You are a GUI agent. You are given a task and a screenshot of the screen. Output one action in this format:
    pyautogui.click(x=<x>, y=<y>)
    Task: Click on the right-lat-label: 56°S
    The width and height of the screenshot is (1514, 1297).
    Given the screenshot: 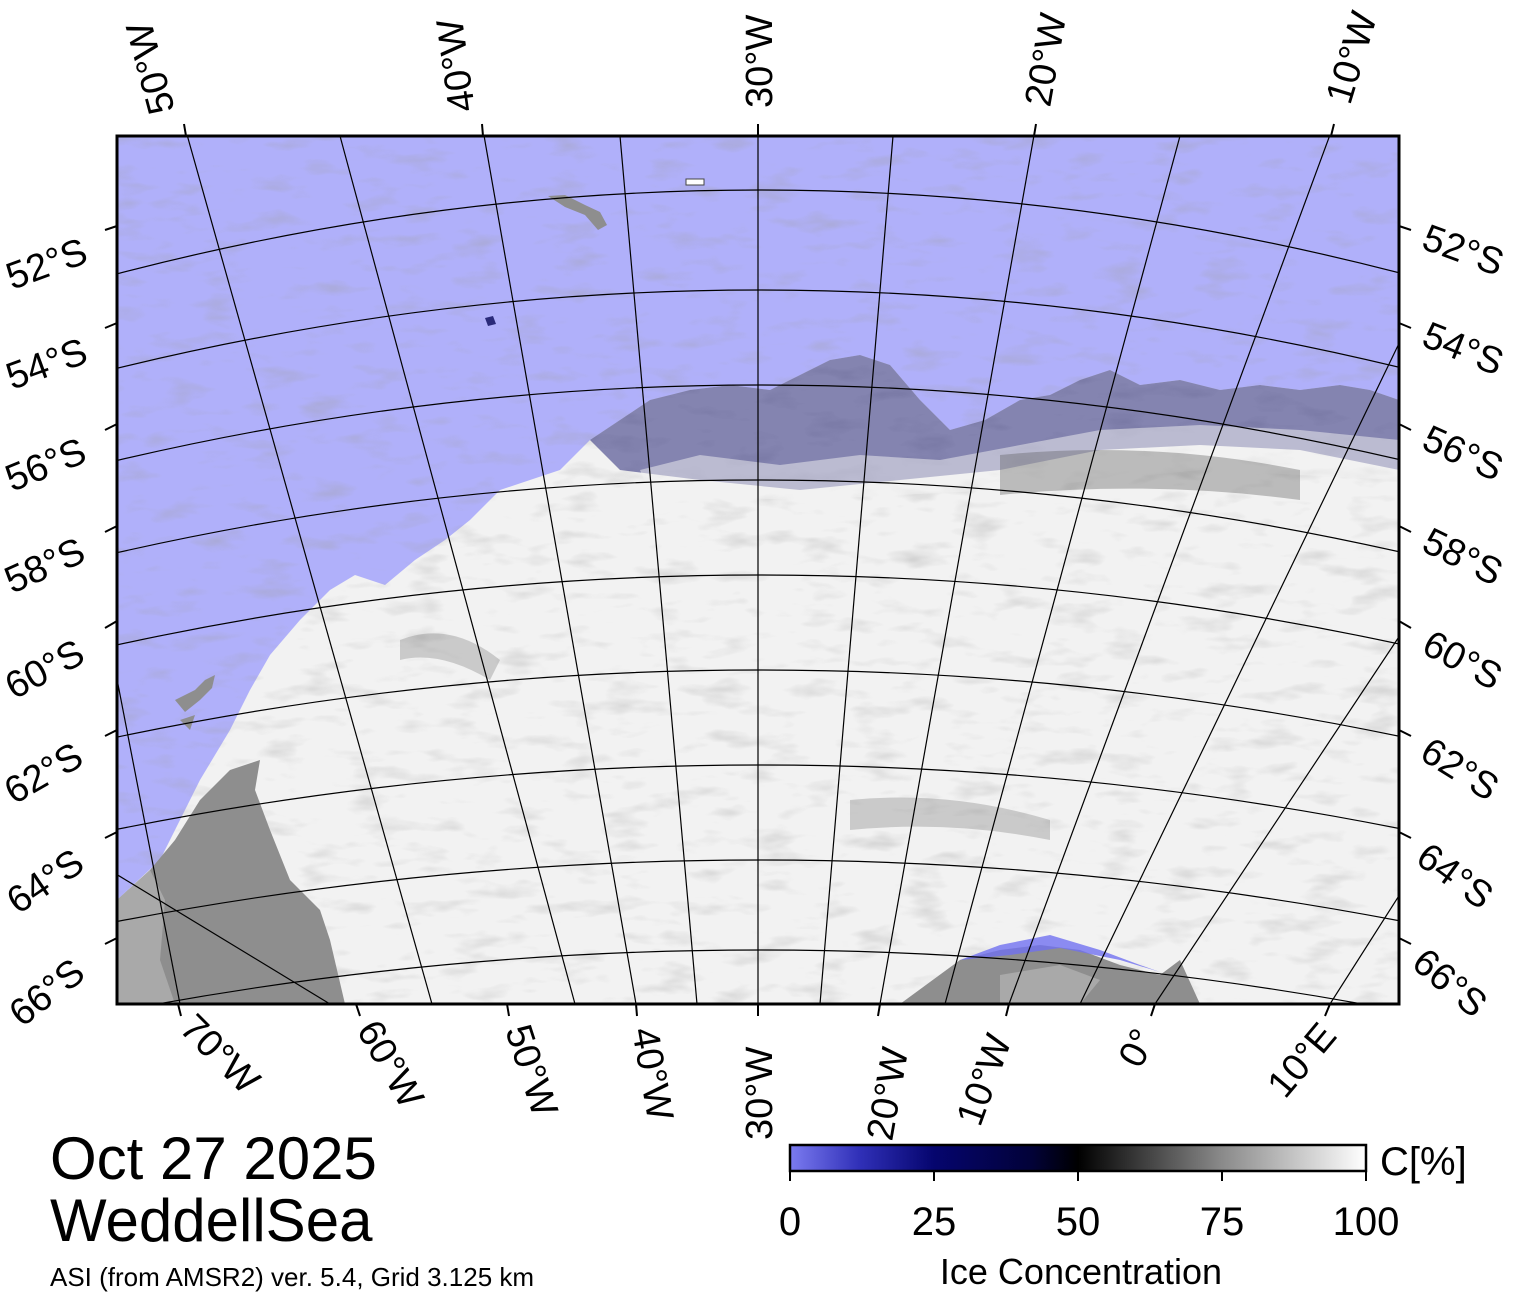 What is the action you would take?
    pyautogui.click(x=1462, y=454)
    